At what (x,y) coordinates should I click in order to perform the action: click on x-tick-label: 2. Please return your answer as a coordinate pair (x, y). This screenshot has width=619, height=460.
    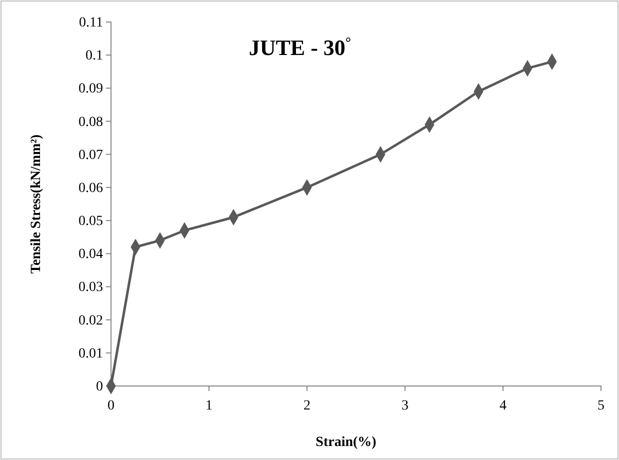
    Looking at the image, I should click on (307, 406).